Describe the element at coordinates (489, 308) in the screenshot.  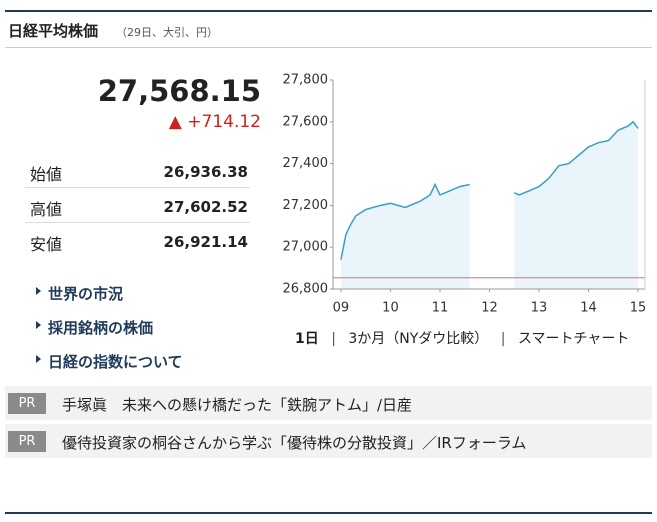
I see `x-tick-label: 12` at that location.